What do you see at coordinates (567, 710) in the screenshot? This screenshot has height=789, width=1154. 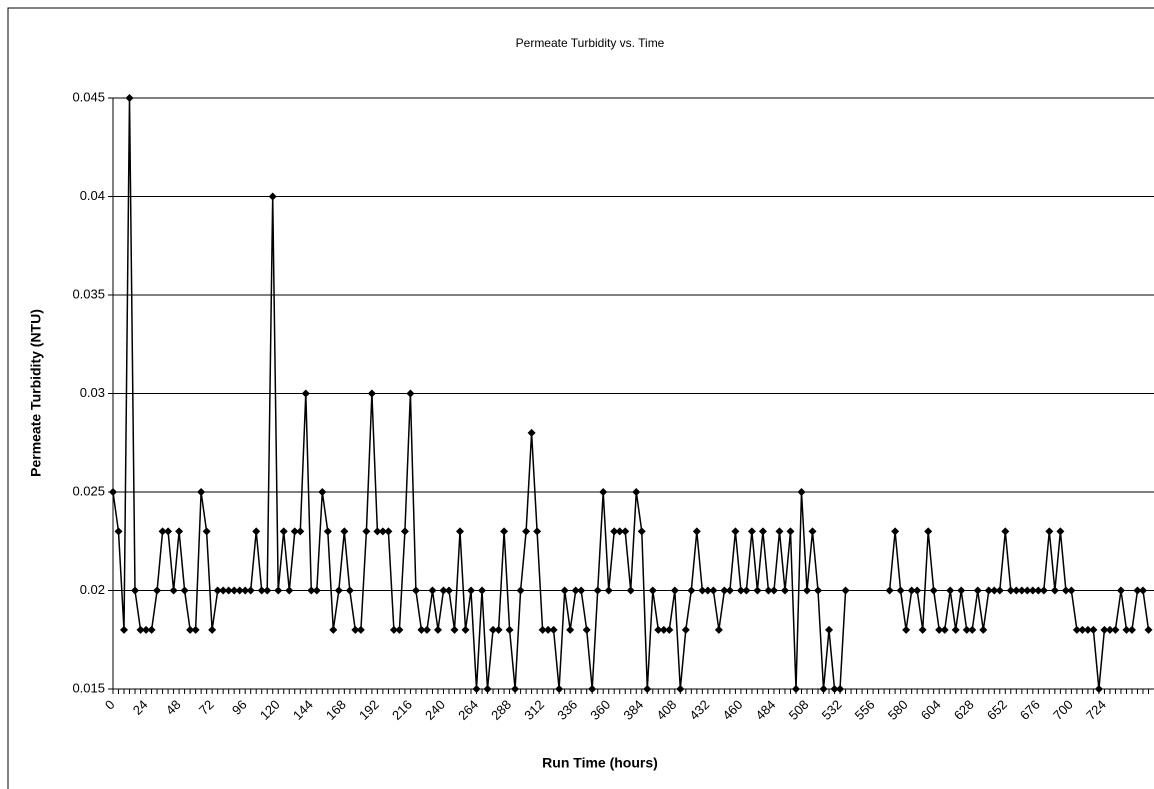 I see `x-tick-label: 336` at bounding box center [567, 710].